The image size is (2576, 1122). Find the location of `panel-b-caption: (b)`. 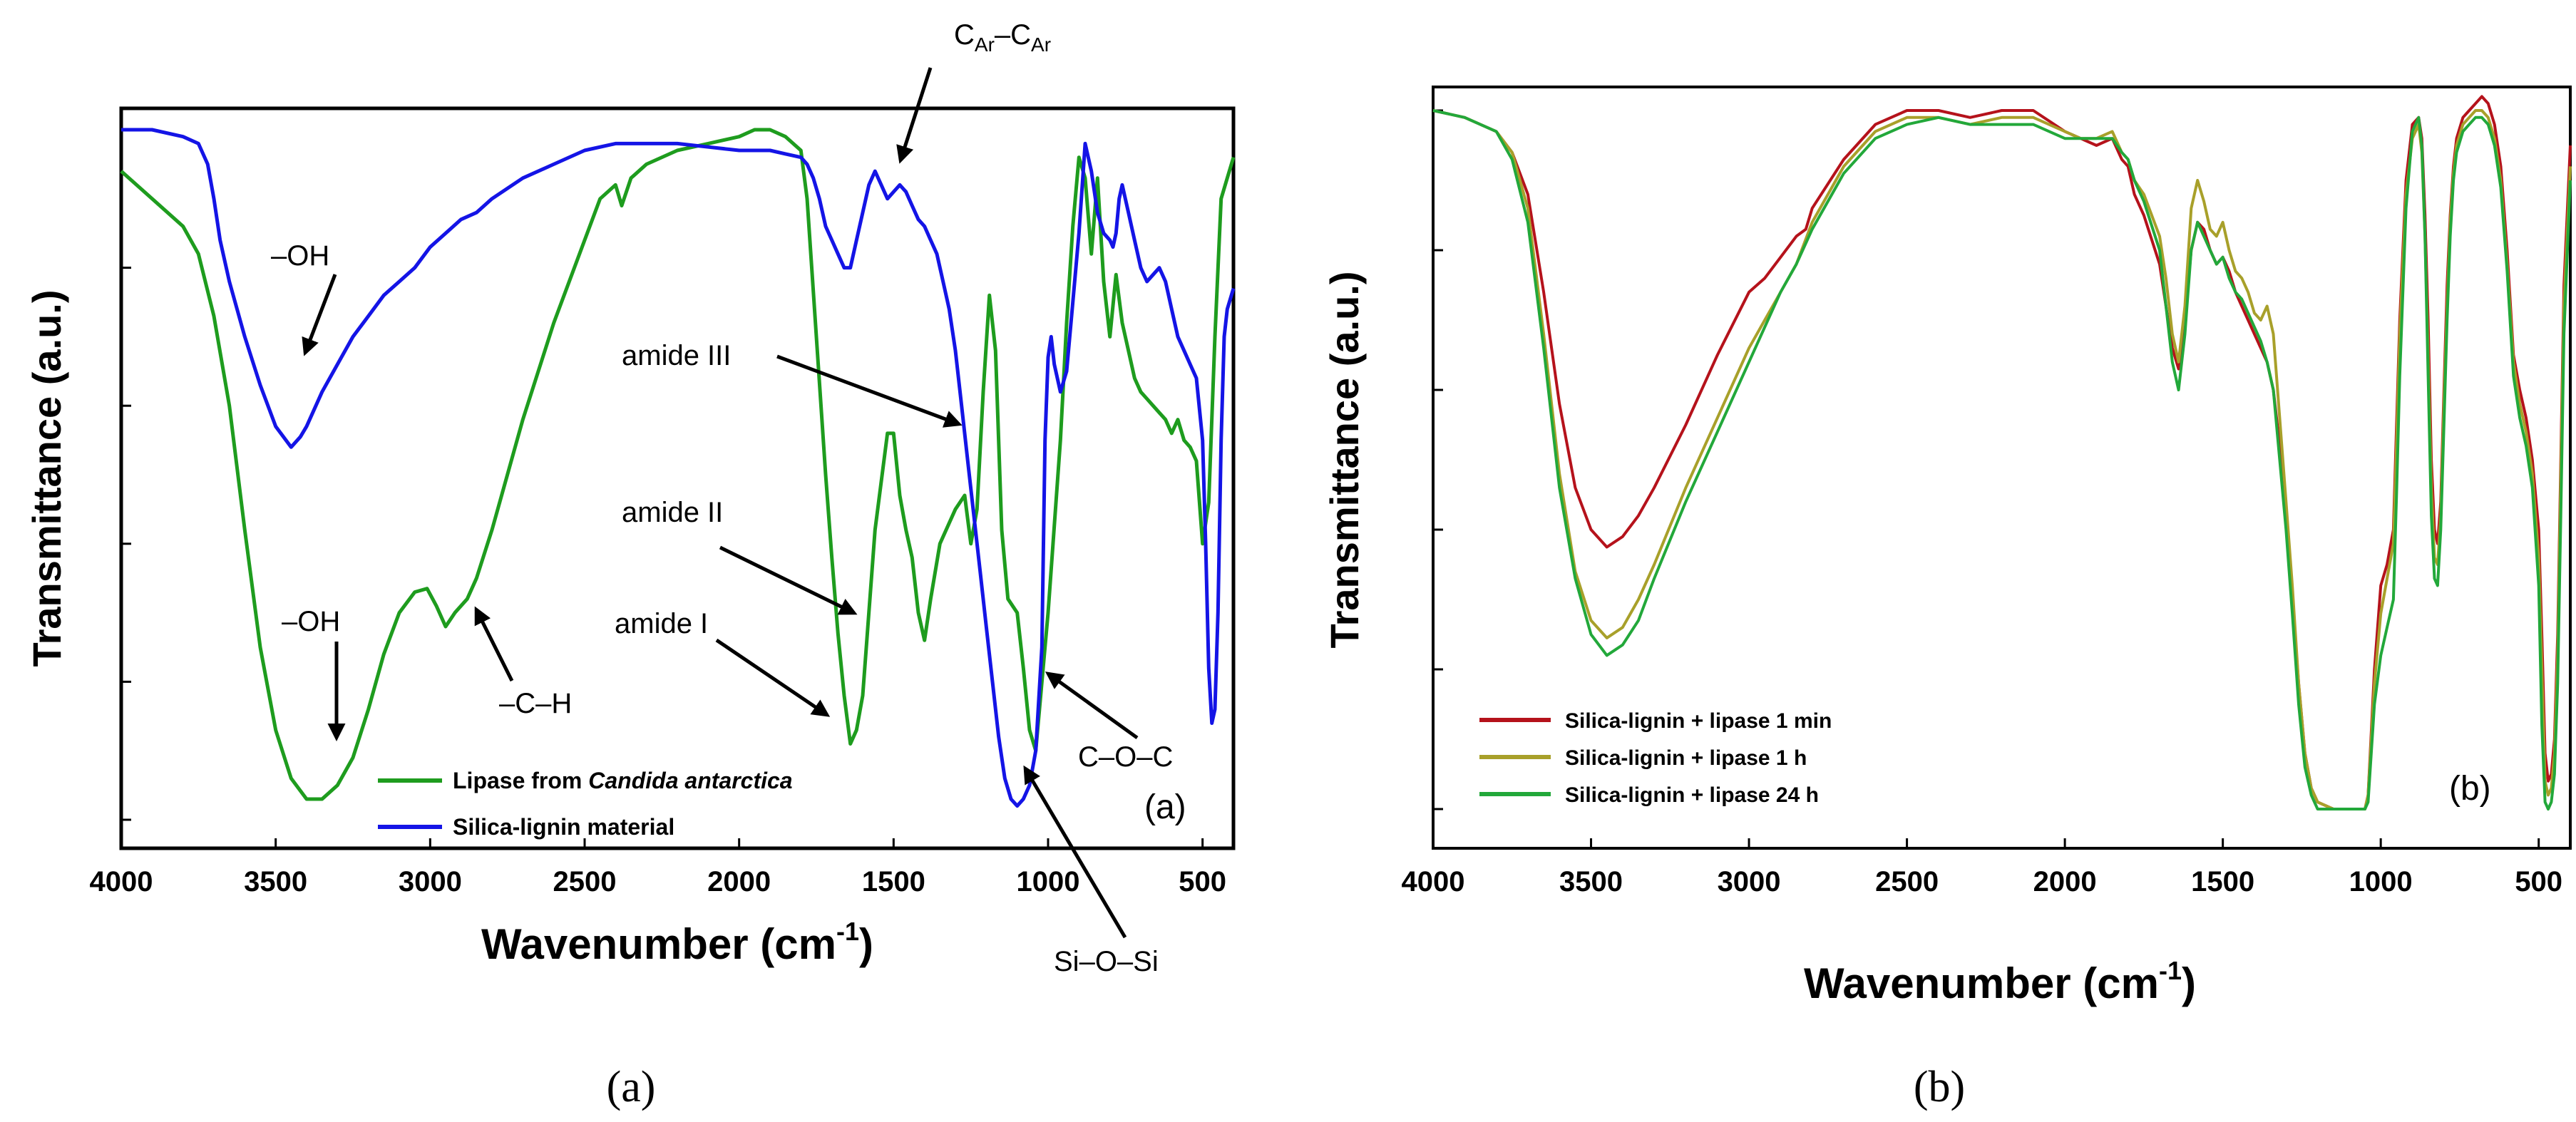

panel-b-caption: (b) is located at coordinates (1939, 1087).